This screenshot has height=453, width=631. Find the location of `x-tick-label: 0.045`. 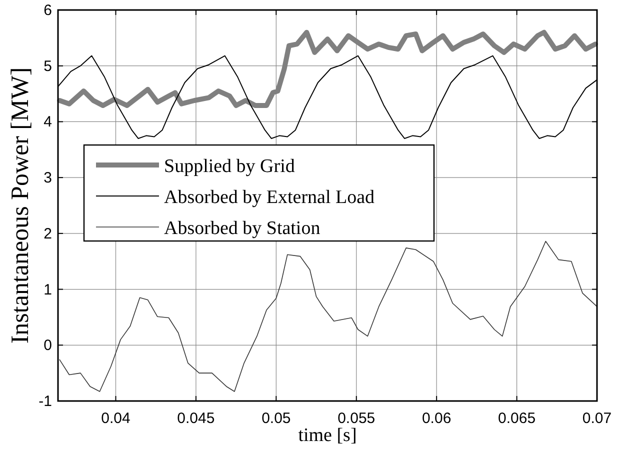

x-tick-label: 0.045 is located at coordinates (196, 418).